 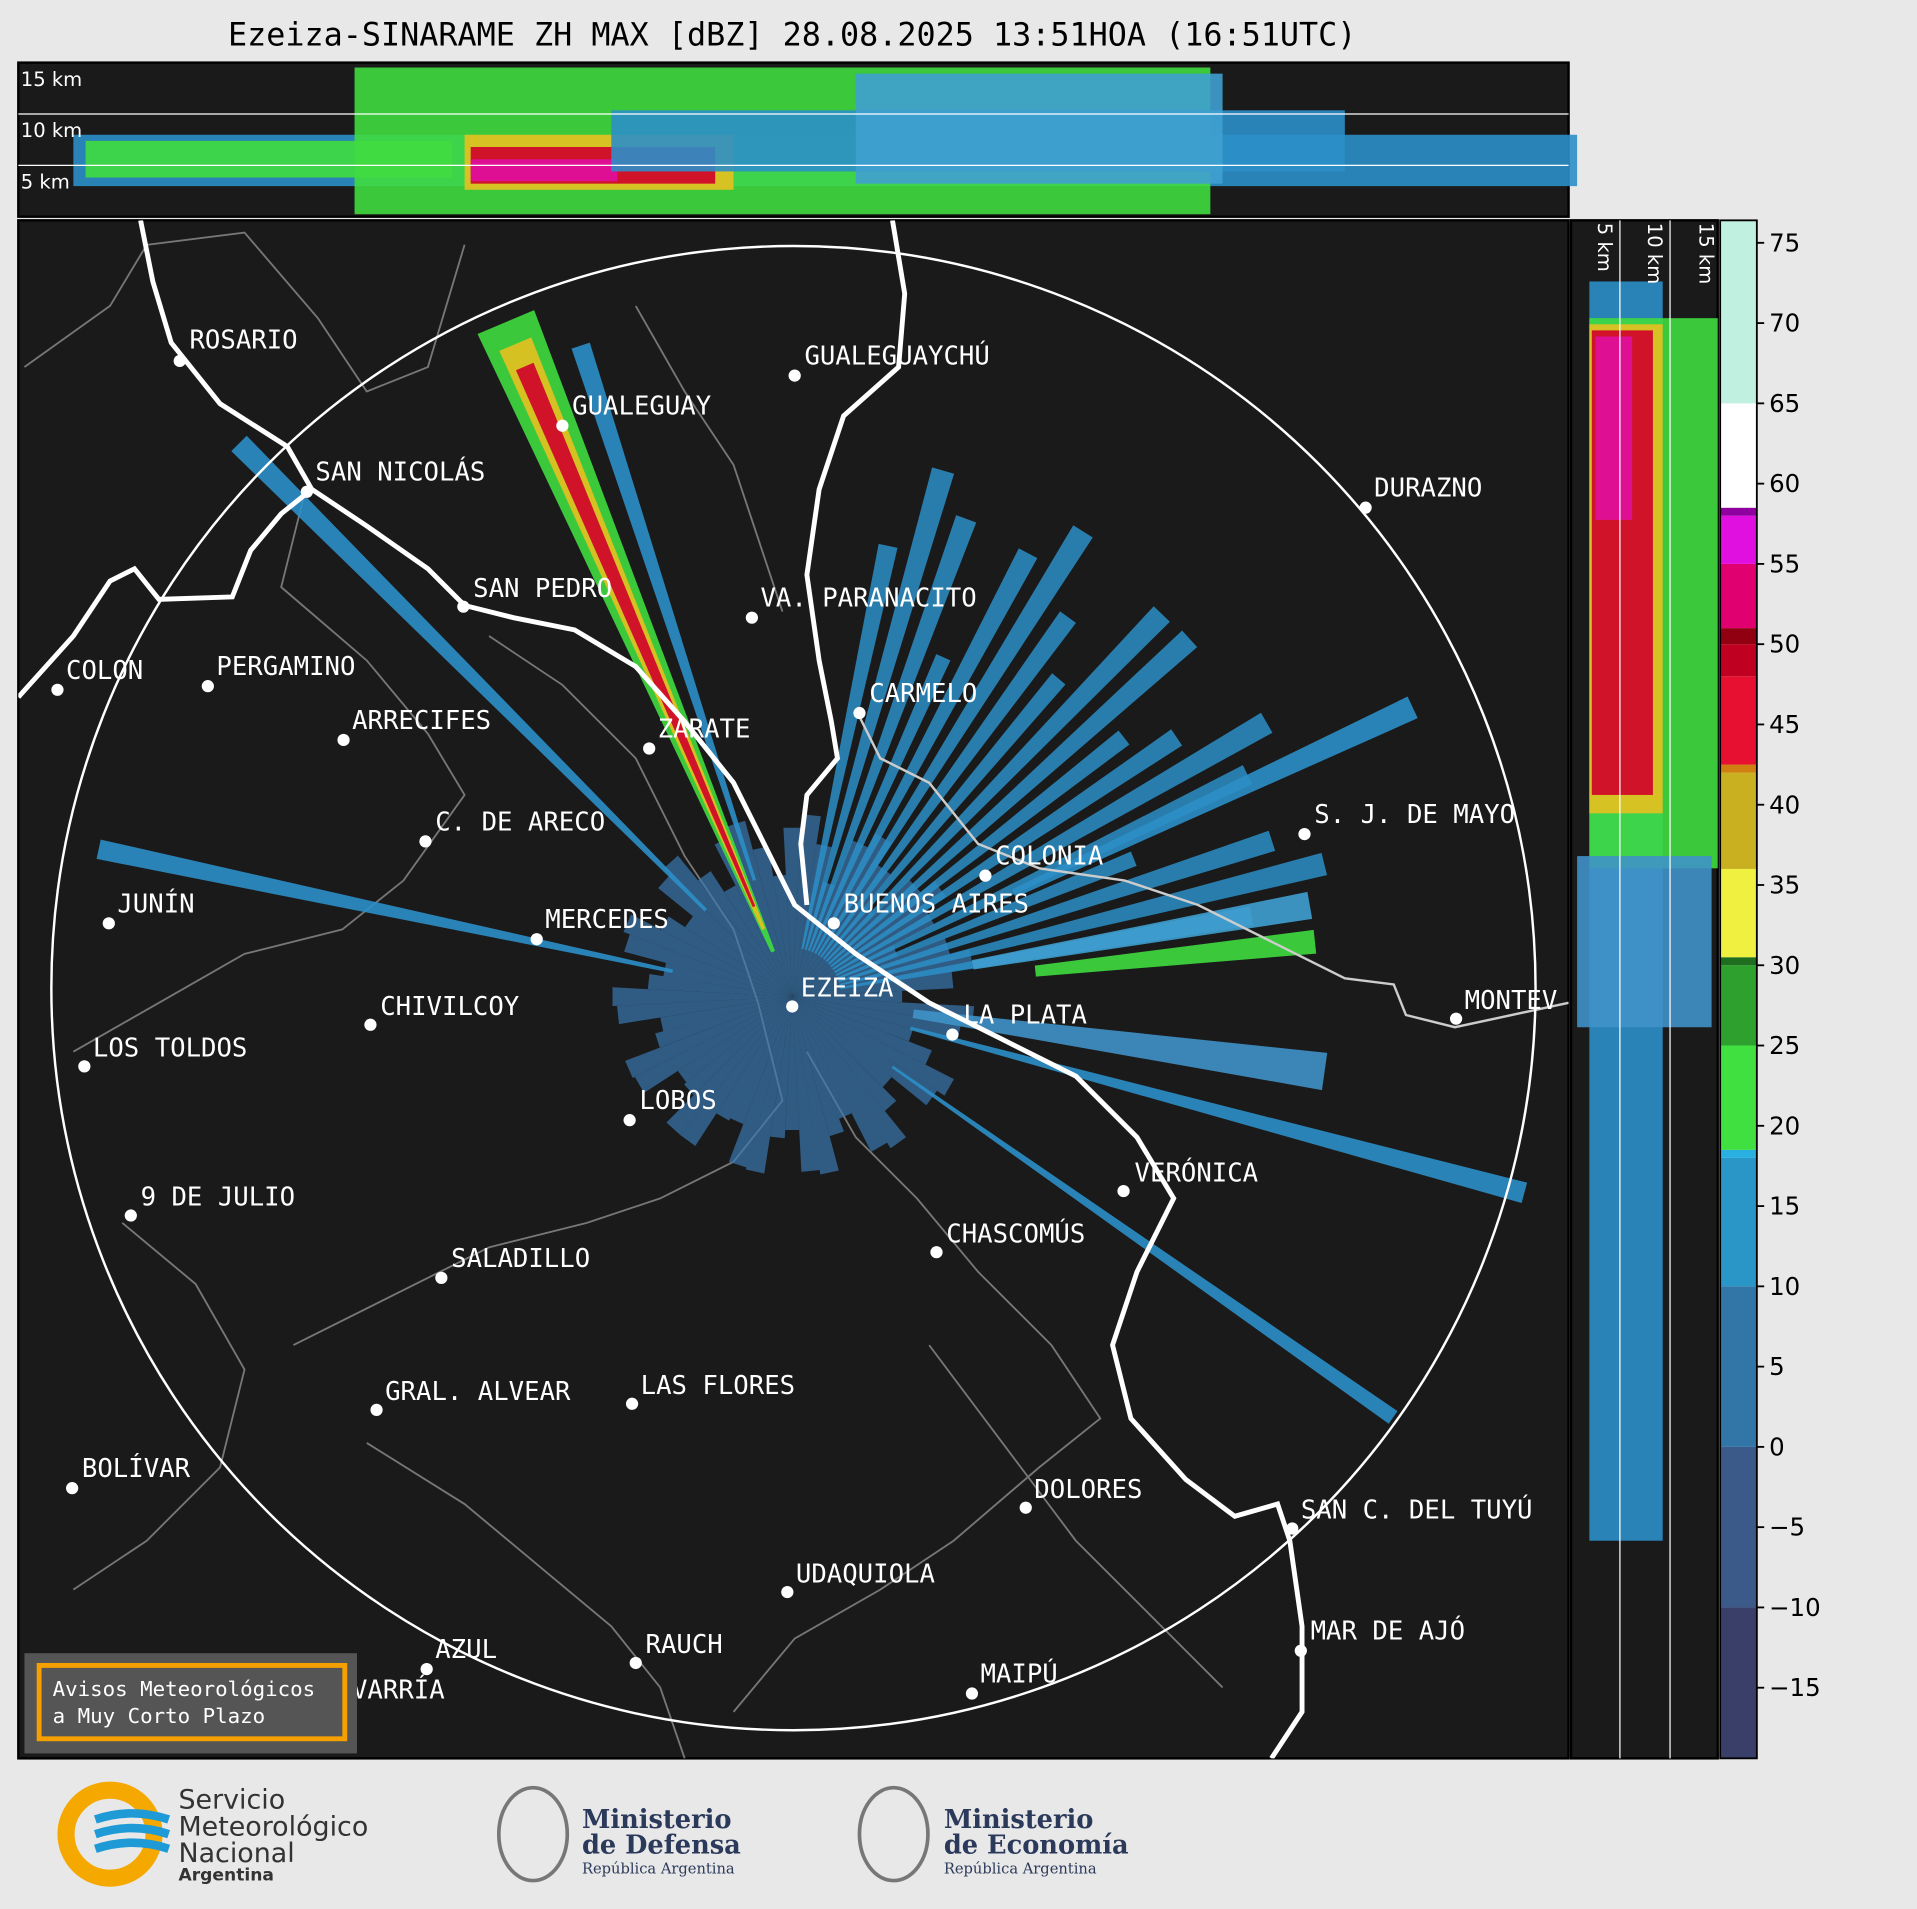 What do you see at coordinates (936, 904) in the screenshot?
I see `city-label: BUENOS AIRES` at bounding box center [936, 904].